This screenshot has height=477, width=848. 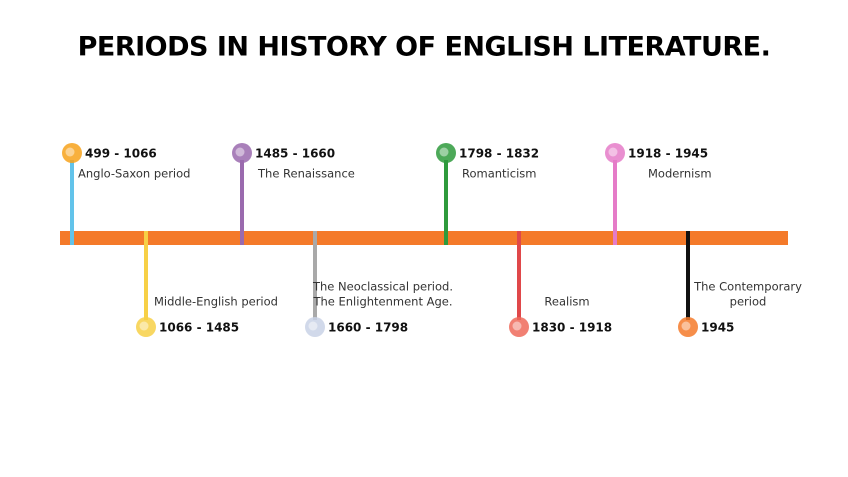 What do you see at coordinates (499, 174) in the screenshot?
I see `period-label: Romanticism` at bounding box center [499, 174].